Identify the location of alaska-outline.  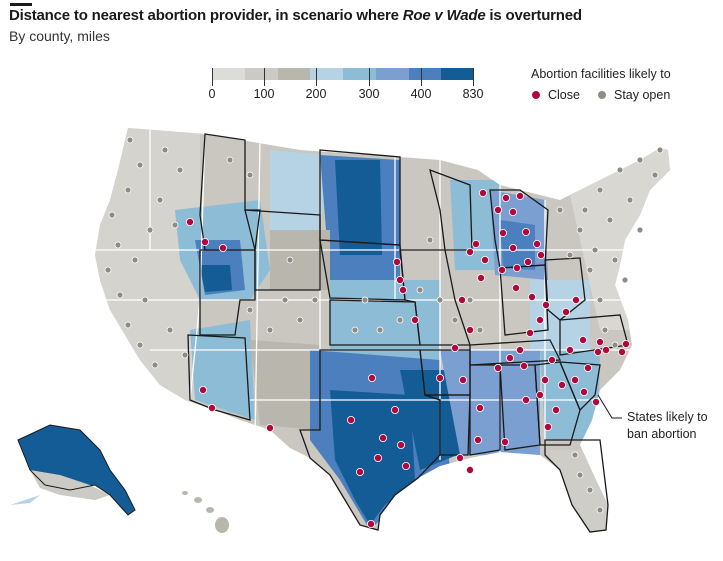
(76, 470).